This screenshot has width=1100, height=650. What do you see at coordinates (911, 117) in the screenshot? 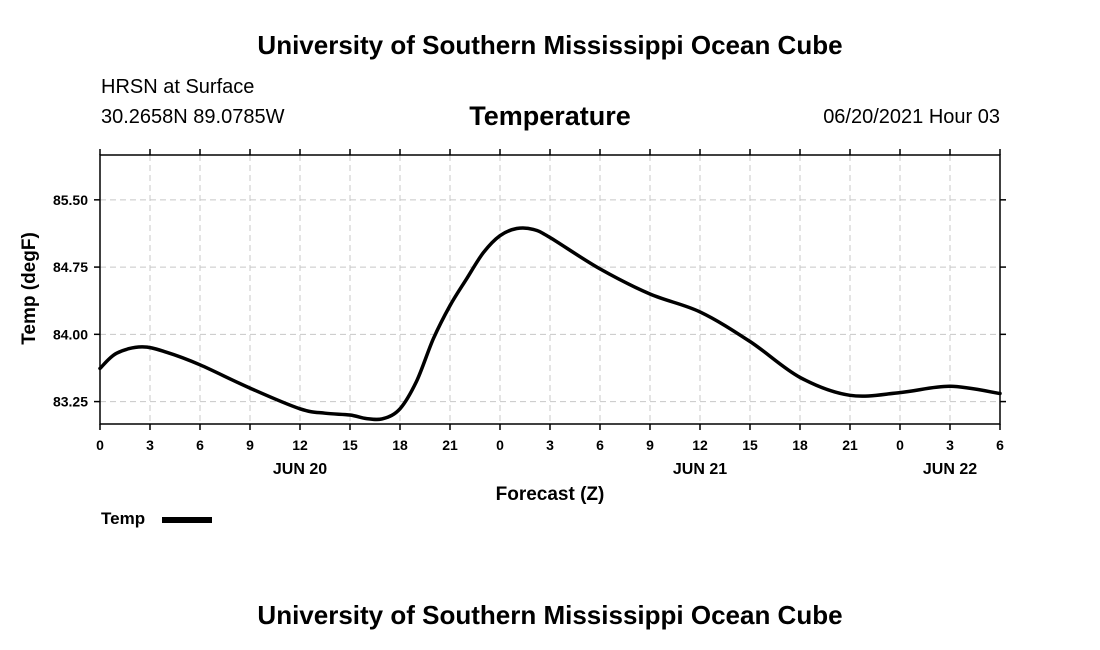
I see `forecast-datetime: 06/20/2021 Hour 03` at bounding box center [911, 117].